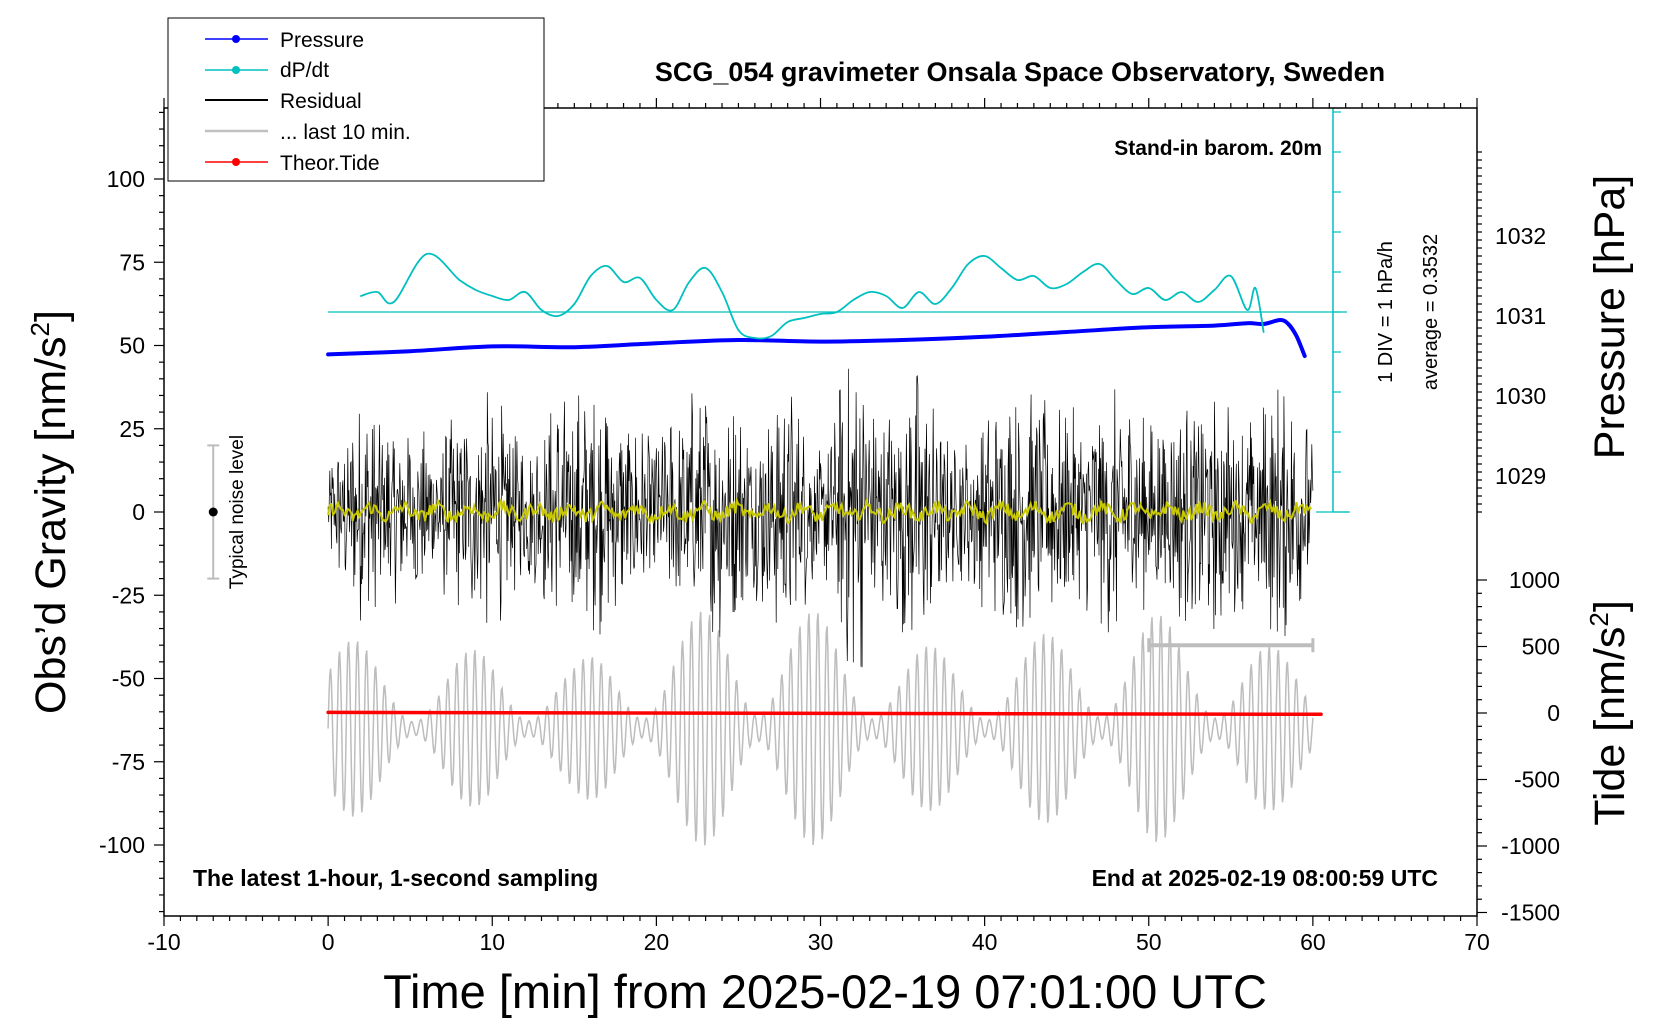 Image resolution: width=1660 pixels, height=1020 pixels. What do you see at coordinates (236, 70) in the screenshot?
I see `legend-marker-dpdt` at bounding box center [236, 70].